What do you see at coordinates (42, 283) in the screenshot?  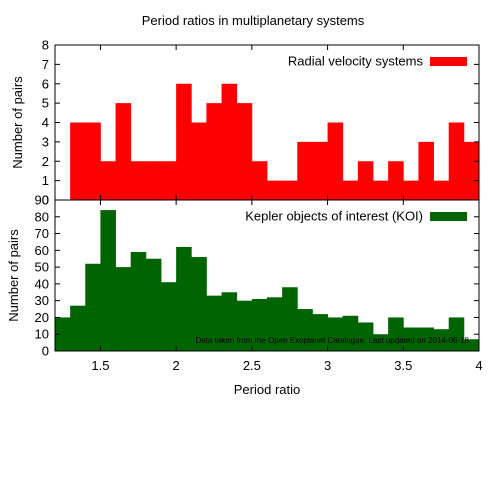 I see `koi-y-tick-label: 40` at bounding box center [42, 283].